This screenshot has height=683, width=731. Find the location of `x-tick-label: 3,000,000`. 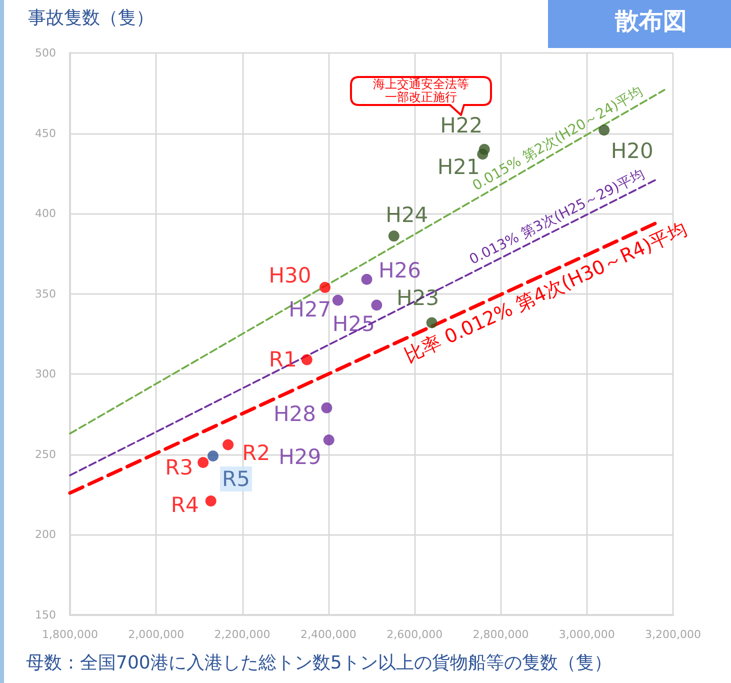

x-tick-label: 3,000,000 is located at coordinates (586, 634).